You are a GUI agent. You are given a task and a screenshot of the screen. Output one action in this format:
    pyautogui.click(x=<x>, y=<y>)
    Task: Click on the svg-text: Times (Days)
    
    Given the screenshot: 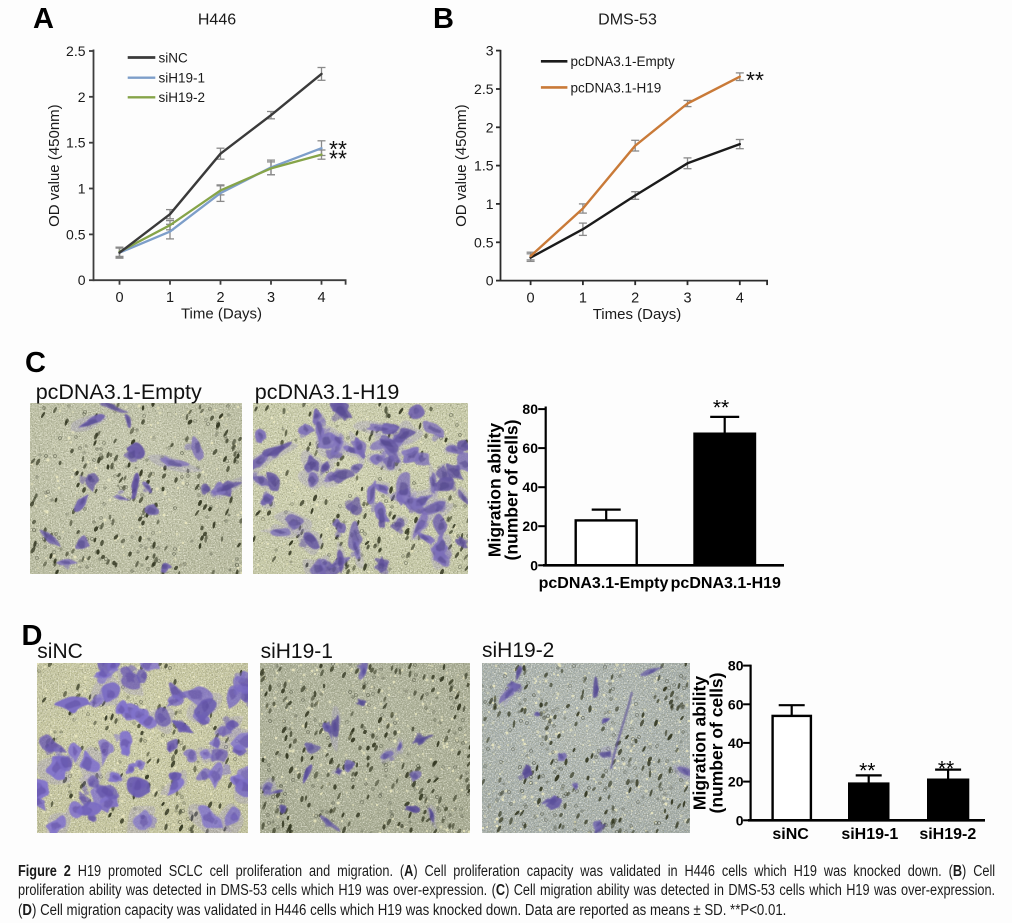 What is the action you would take?
    pyautogui.click(x=637, y=314)
    